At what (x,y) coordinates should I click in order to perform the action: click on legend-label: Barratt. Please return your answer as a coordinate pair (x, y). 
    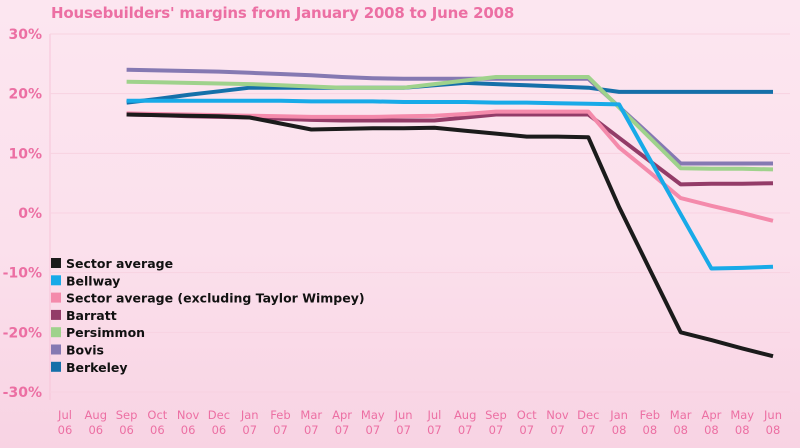
    Looking at the image, I should click on (91, 315).